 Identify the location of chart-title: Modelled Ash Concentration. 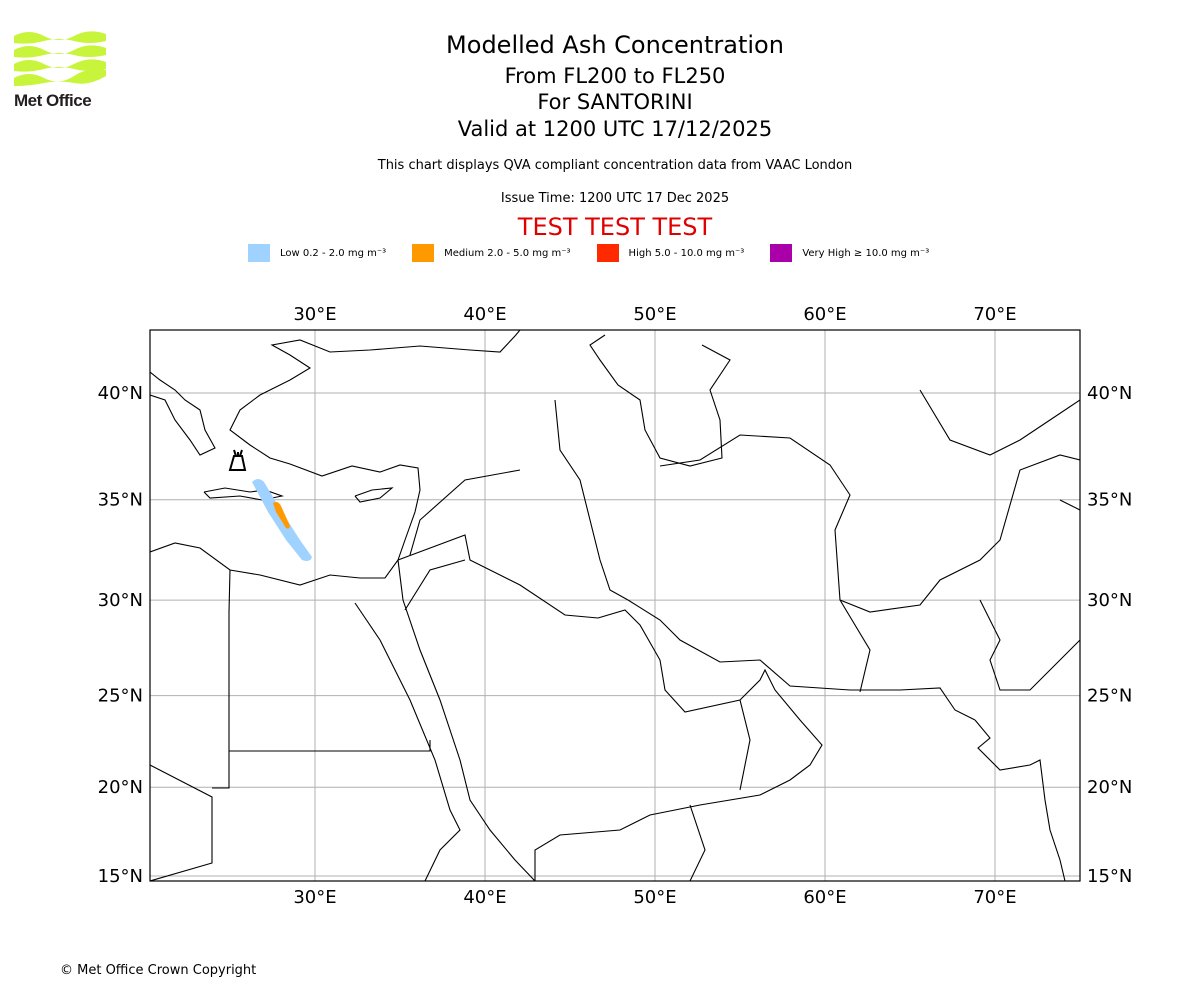
(615, 45).